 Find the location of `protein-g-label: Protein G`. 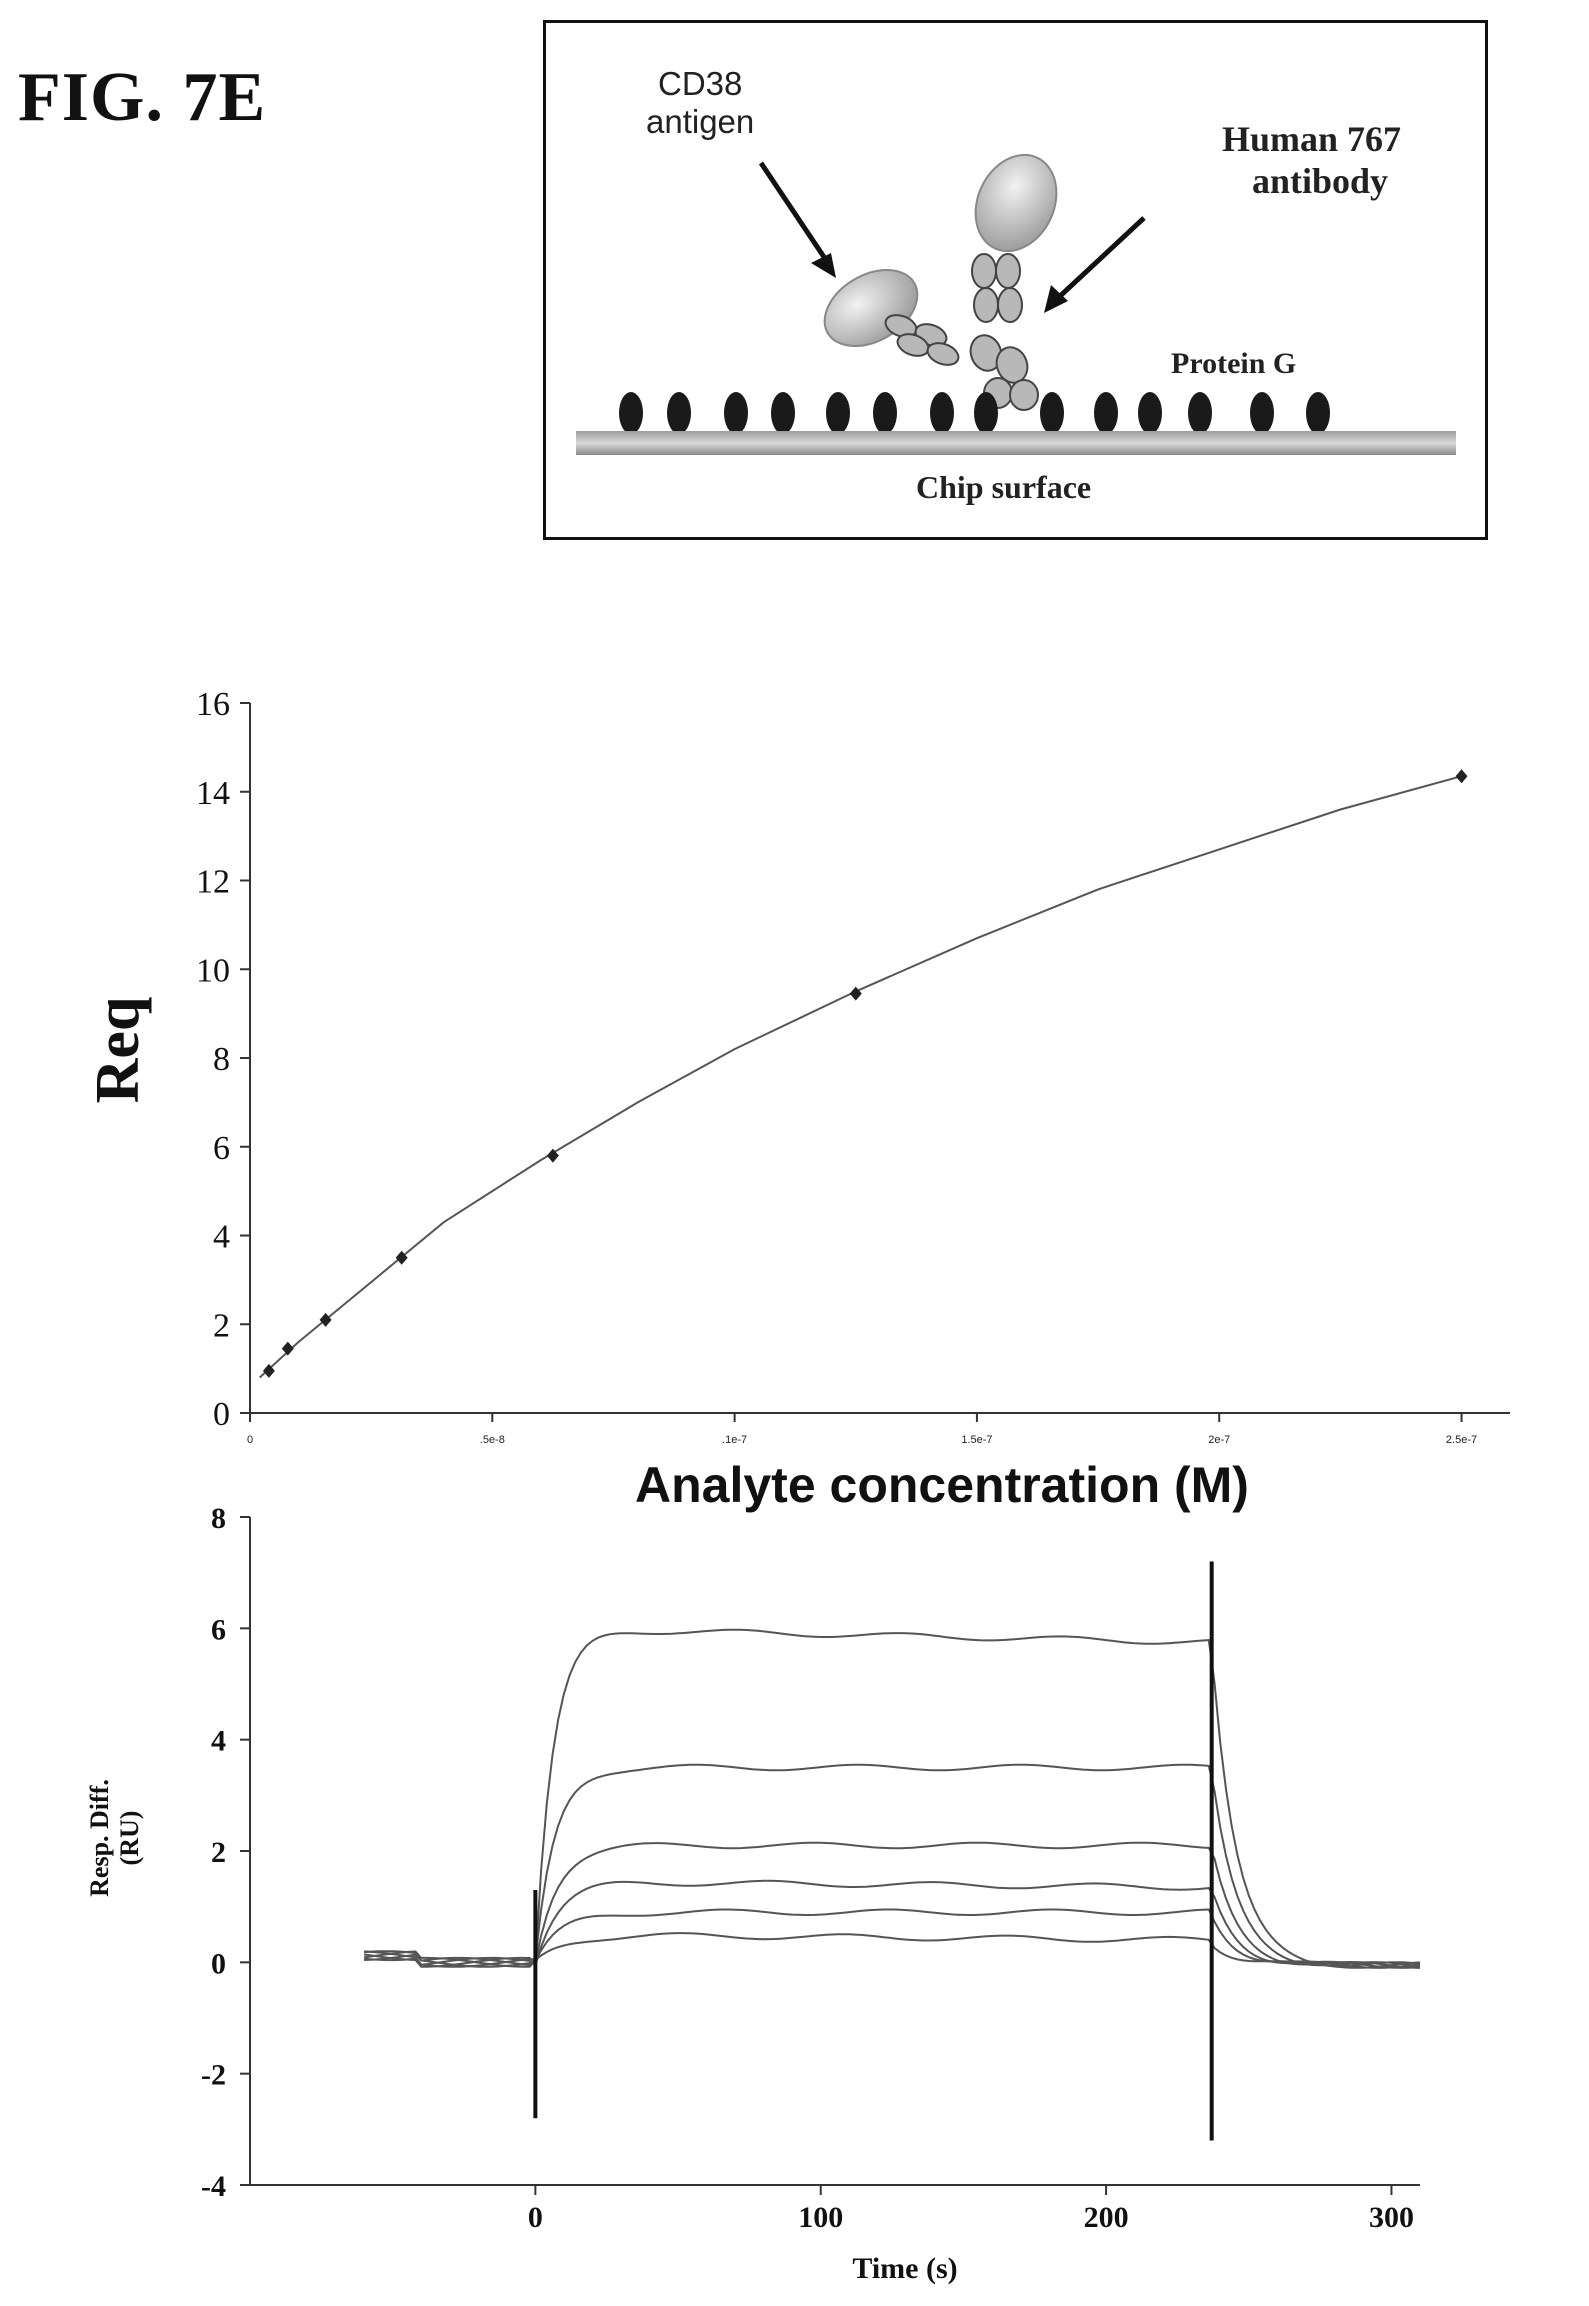

protein-g-label: Protein G is located at coordinates (1233, 363).